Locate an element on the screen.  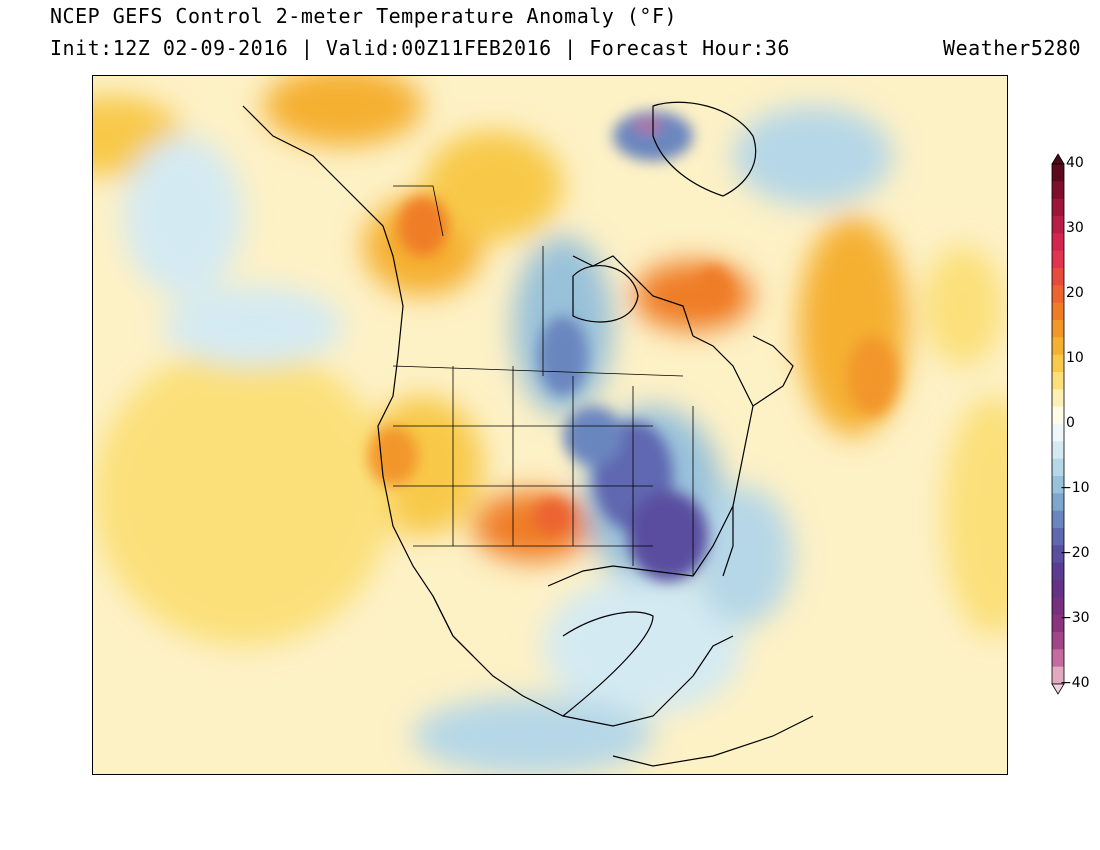
colorbar-tick-label: 10 is located at coordinates (1075, 358).